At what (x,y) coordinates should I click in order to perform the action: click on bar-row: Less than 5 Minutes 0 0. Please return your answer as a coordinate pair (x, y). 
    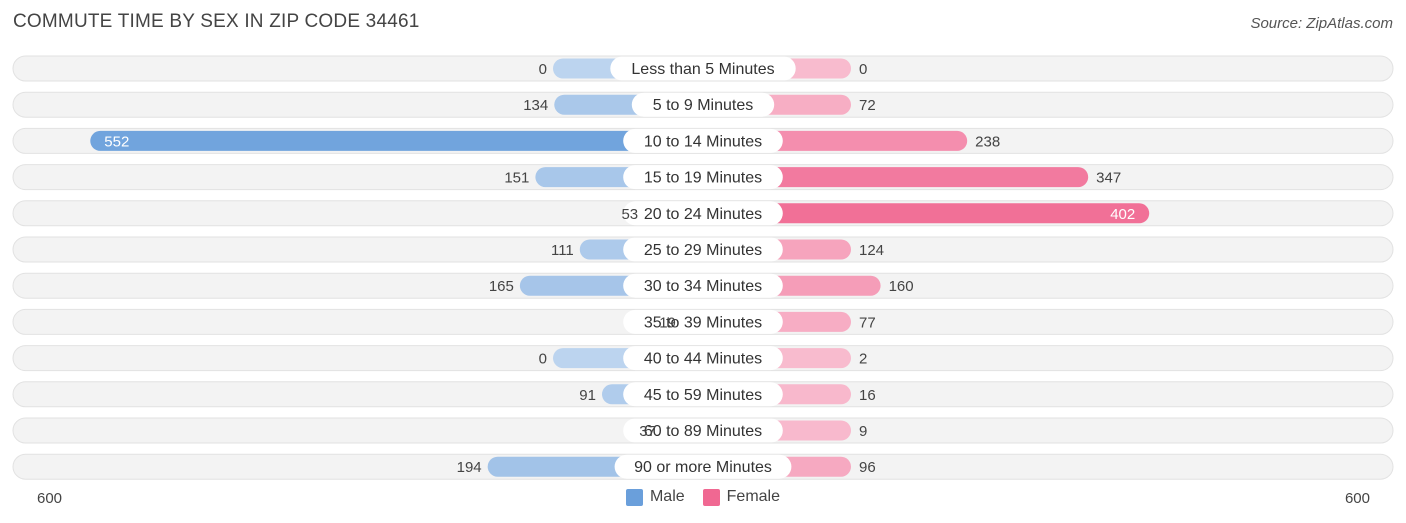
    Looking at the image, I should click on (703, 68).